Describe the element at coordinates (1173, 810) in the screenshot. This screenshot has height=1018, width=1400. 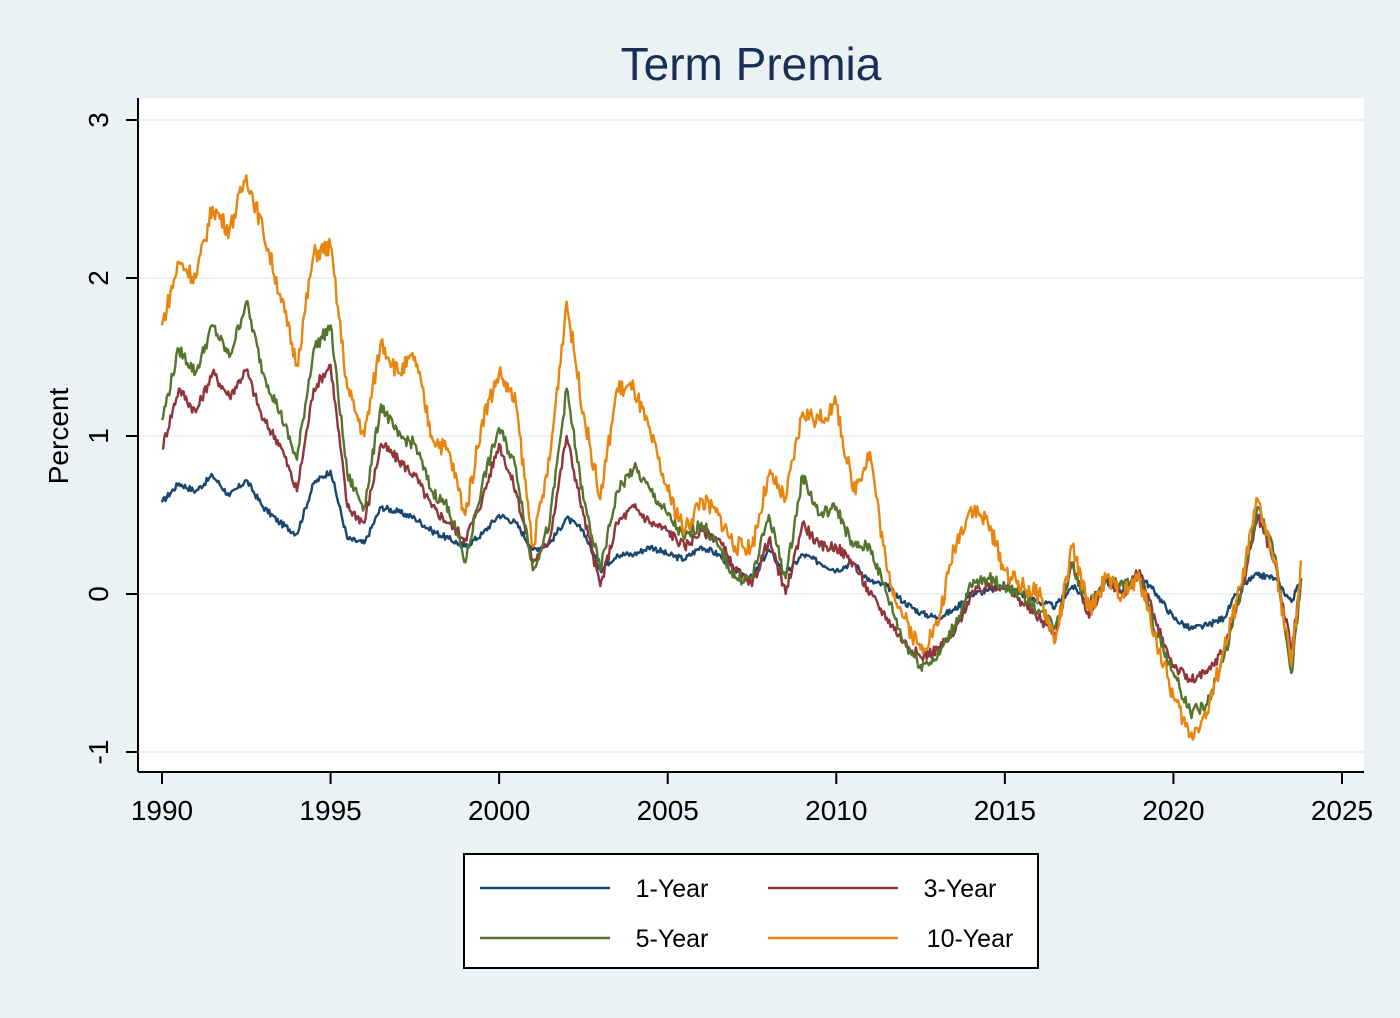
I see `x-tick-label: 2020` at that location.